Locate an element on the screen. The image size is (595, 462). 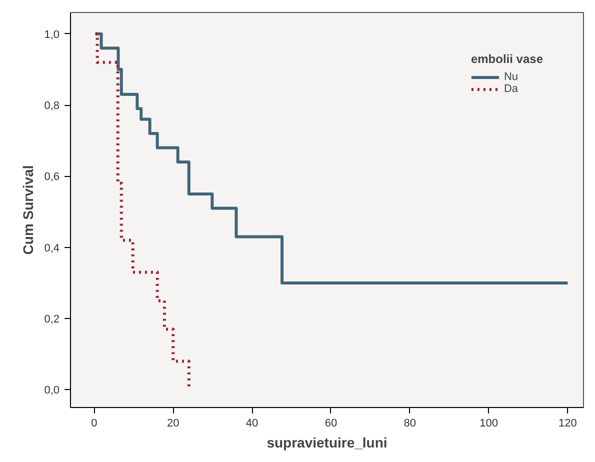
x-tick-label: 0 is located at coordinates (94, 424).